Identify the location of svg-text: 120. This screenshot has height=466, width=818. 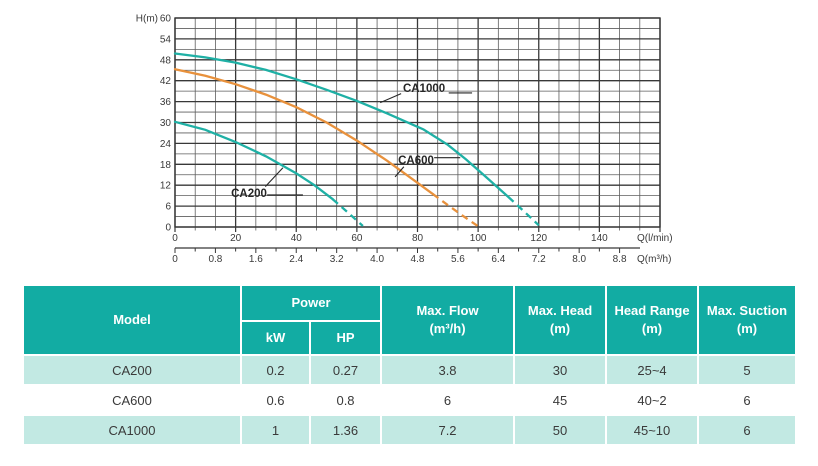
(538, 238).